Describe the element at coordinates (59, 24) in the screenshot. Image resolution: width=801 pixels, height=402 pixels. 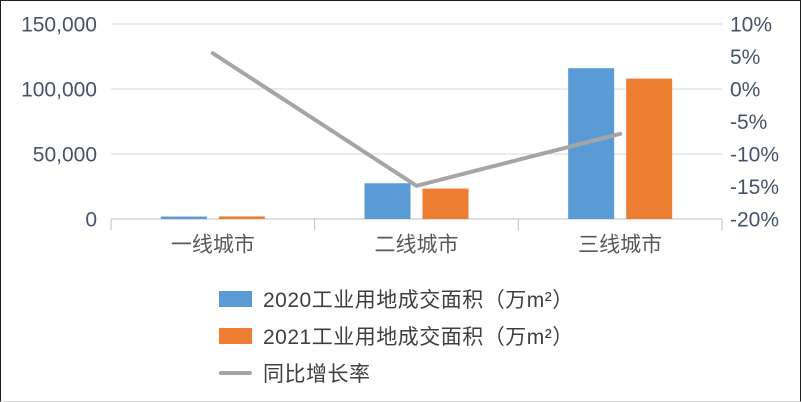
I see `left-axis-tick-label: 150,000` at that location.